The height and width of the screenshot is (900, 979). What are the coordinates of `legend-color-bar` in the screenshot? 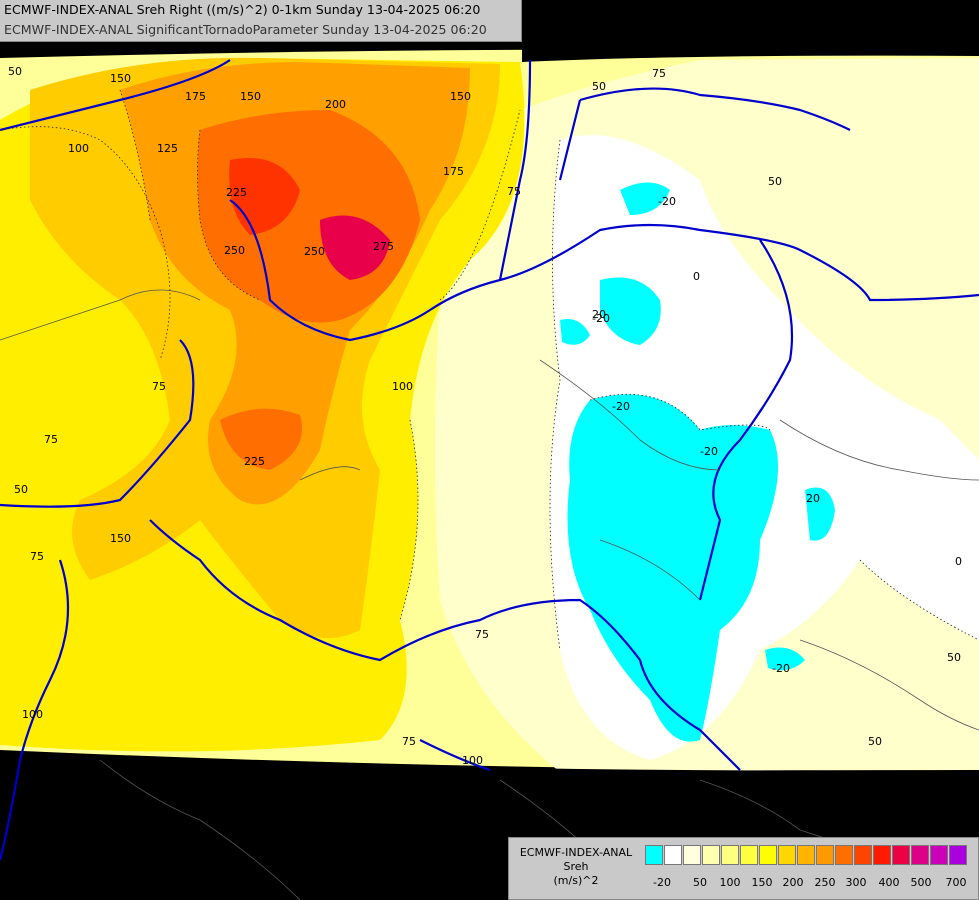 It's located at (806, 856).